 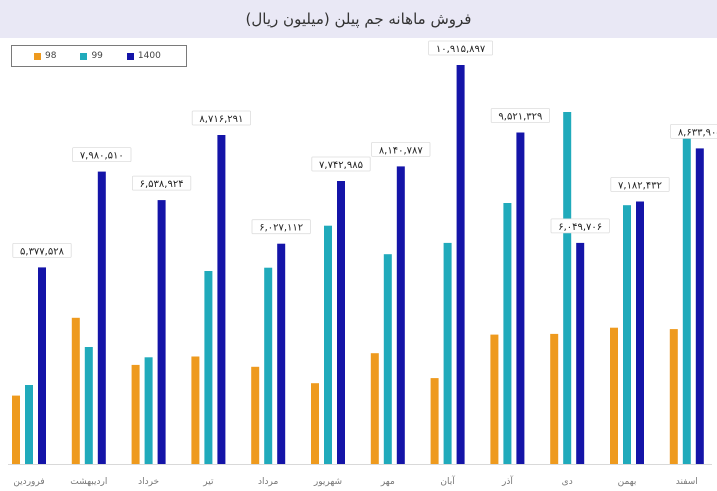 What do you see at coordinates (687, 482) in the screenshot?
I see `category-label-12: اسفند` at bounding box center [687, 482].